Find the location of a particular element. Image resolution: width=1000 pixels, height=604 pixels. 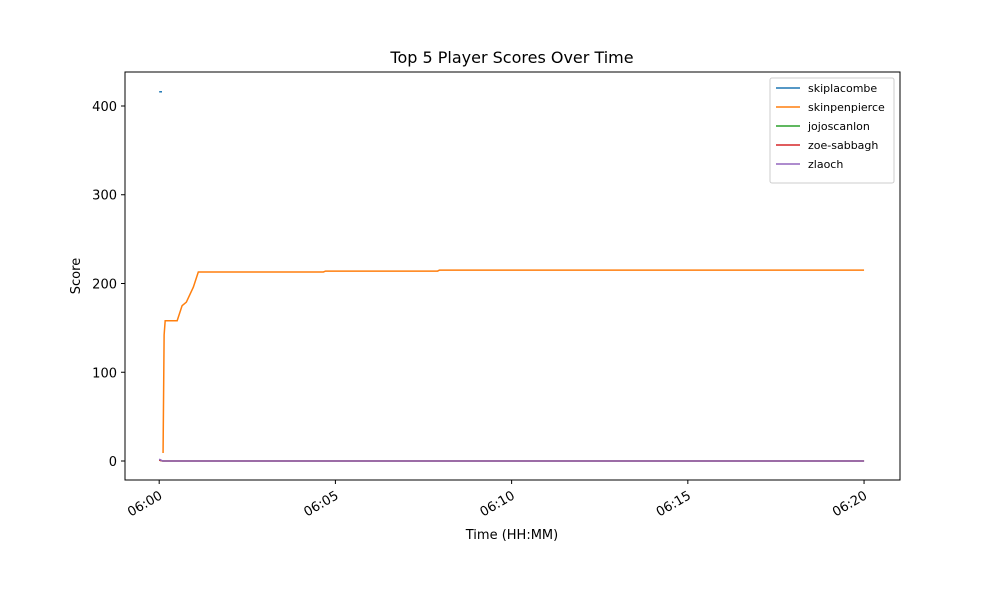

y-tick-label: 100 is located at coordinates (104, 373).